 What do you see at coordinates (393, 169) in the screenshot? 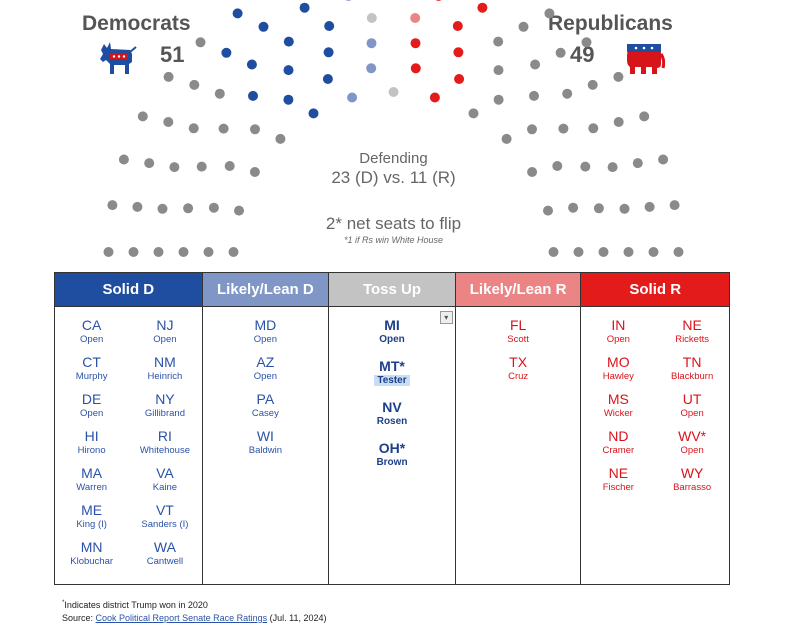
I see `defending-summary: Defending 23 (D) vs. 11 (R)` at bounding box center [393, 169].